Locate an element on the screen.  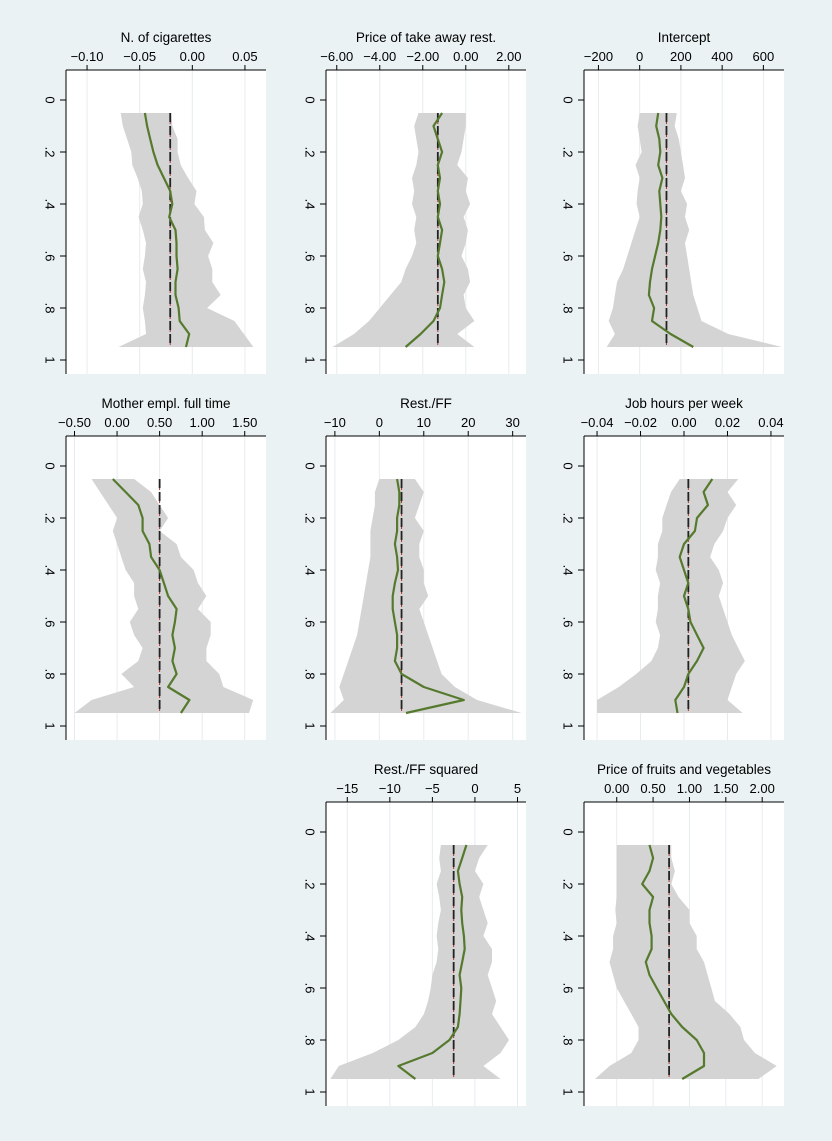
x-tick-label: −4.00 is located at coordinates (379, 56).